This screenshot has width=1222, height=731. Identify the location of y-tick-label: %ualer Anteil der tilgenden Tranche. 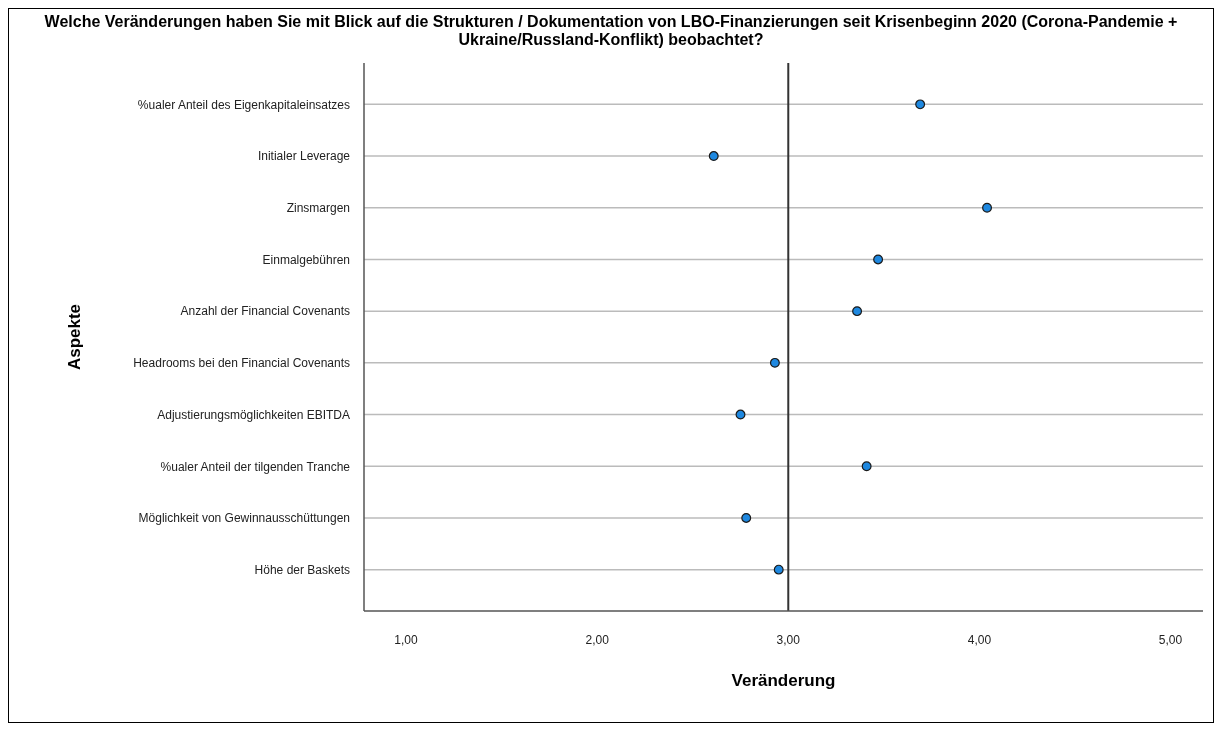
(255, 466).